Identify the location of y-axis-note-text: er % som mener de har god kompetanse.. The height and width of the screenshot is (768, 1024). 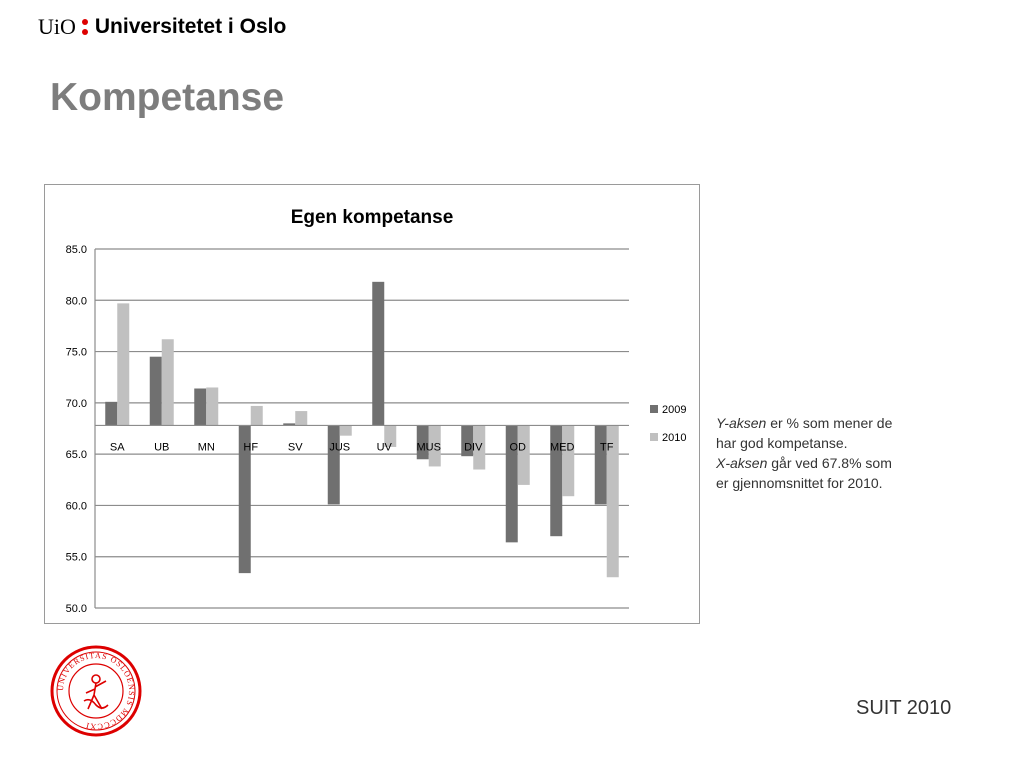
(804, 433).